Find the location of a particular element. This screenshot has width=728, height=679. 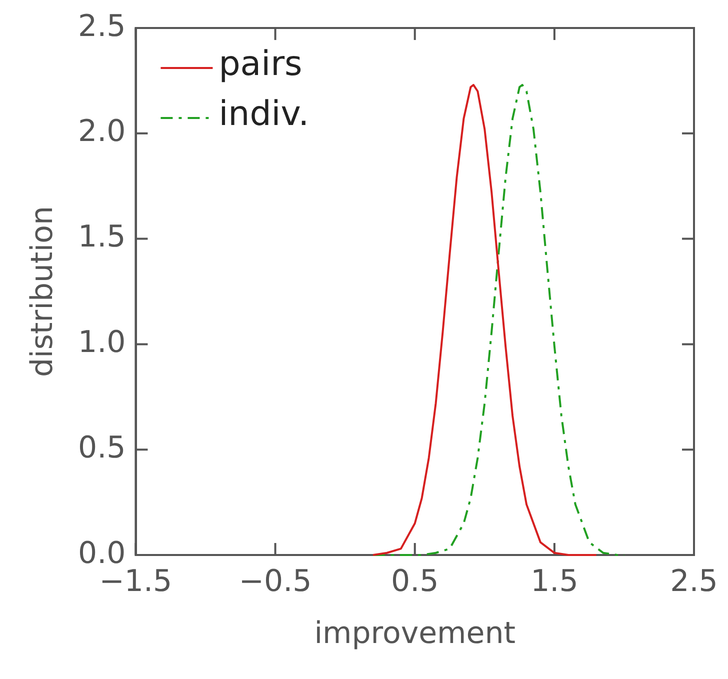

y-axis-title: distribution is located at coordinates (42, 291).